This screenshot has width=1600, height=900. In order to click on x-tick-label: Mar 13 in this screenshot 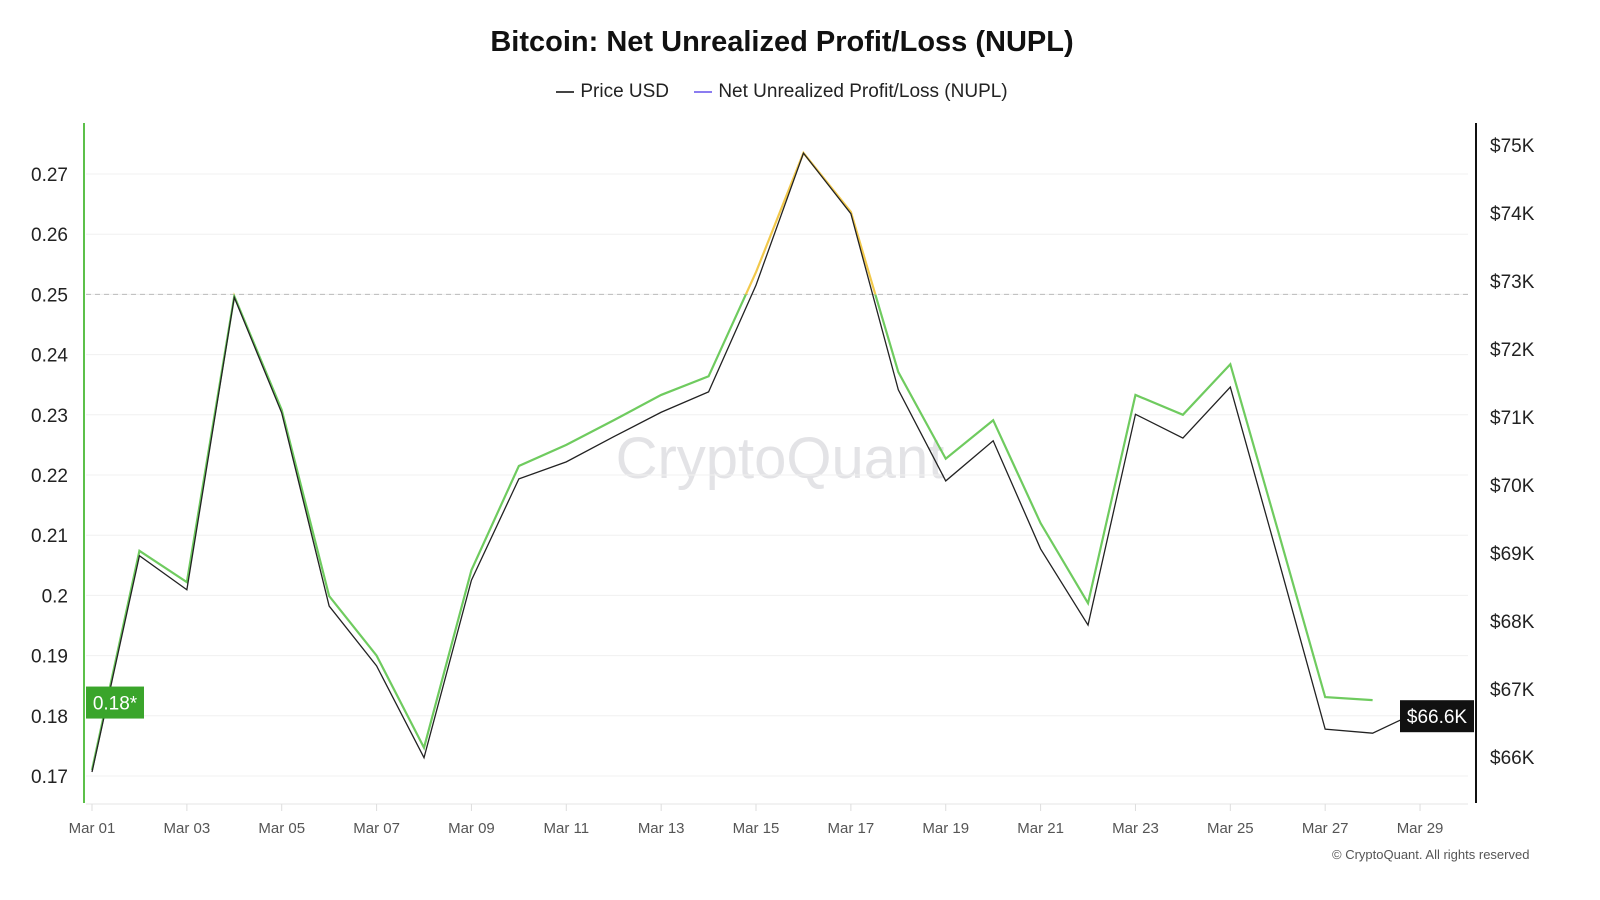, I will do `click(661, 828)`.